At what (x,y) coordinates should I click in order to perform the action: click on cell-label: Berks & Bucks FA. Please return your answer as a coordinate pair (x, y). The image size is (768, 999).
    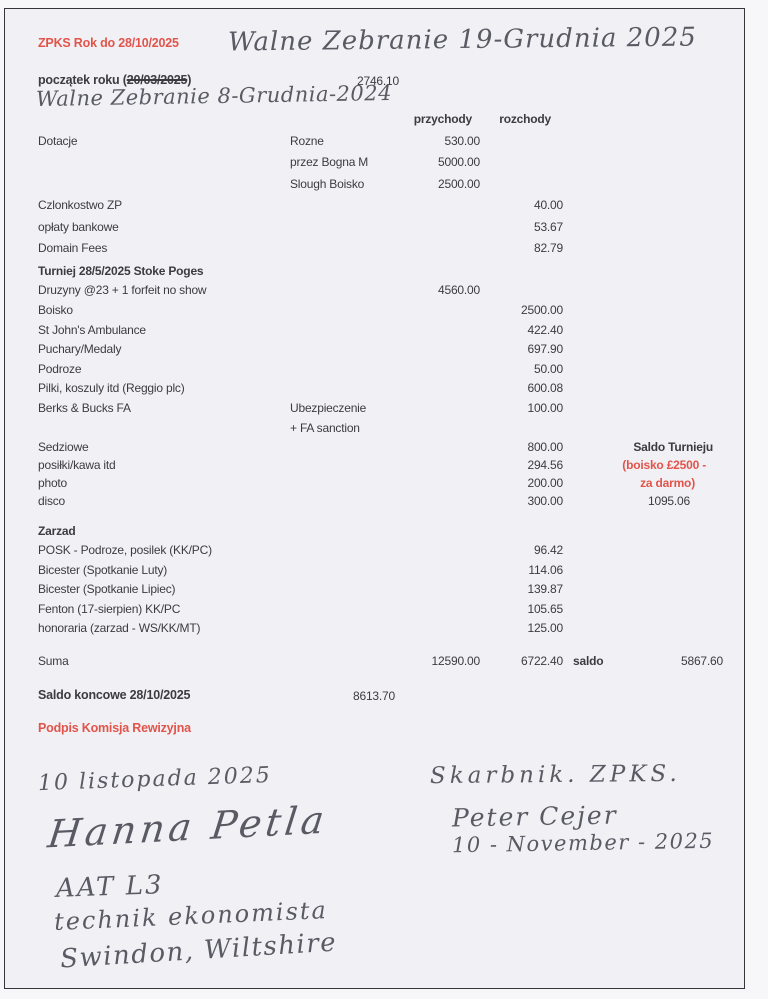
    Looking at the image, I should click on (84, 408).